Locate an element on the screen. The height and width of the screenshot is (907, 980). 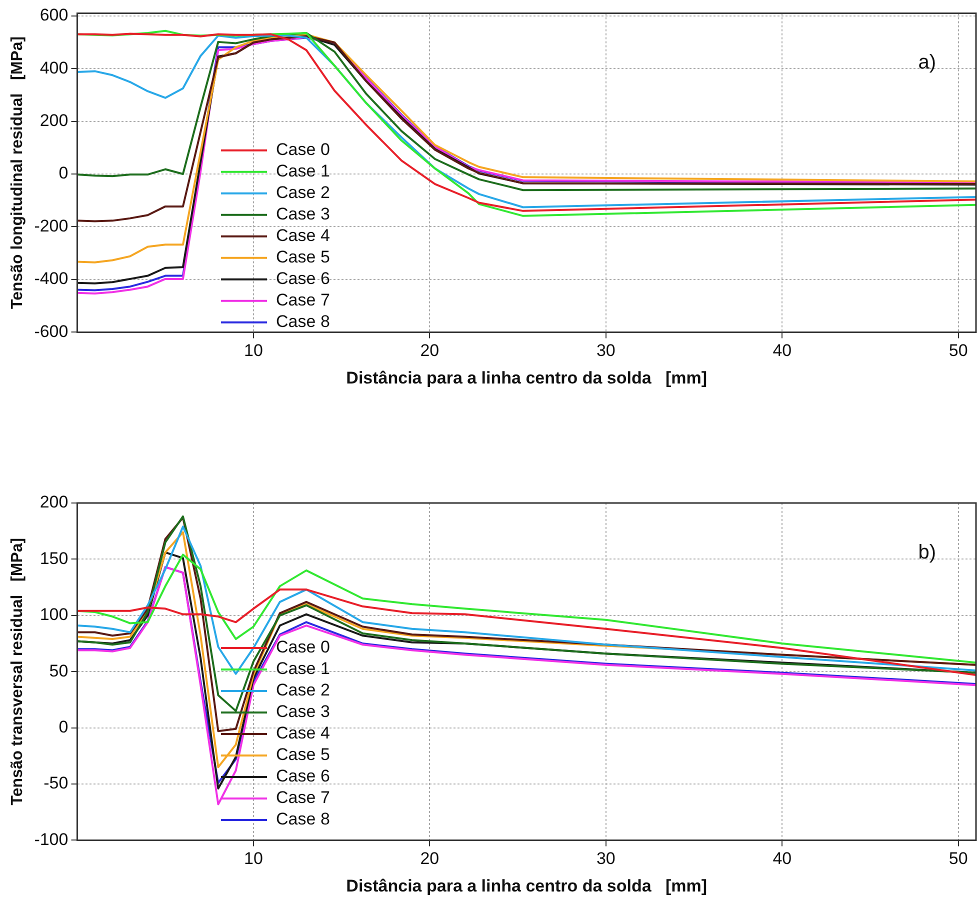
y-tick-label: 600 is located at coordinates (54, 15).